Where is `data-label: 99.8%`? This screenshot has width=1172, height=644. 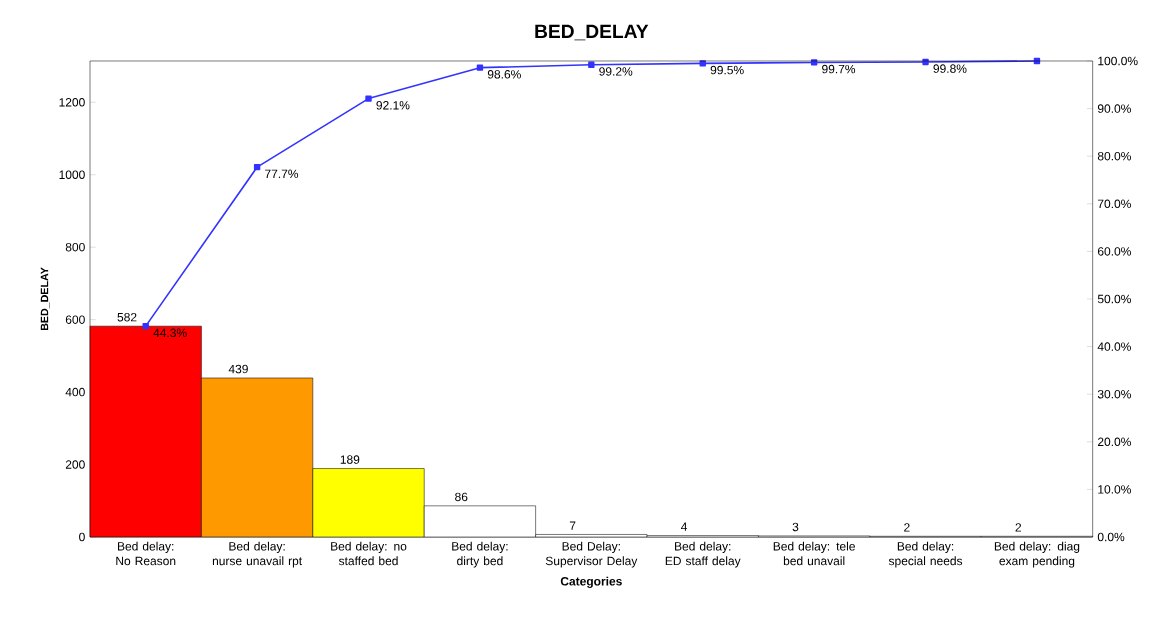
data-label: 99.8% is located at coordinates (950, 68).